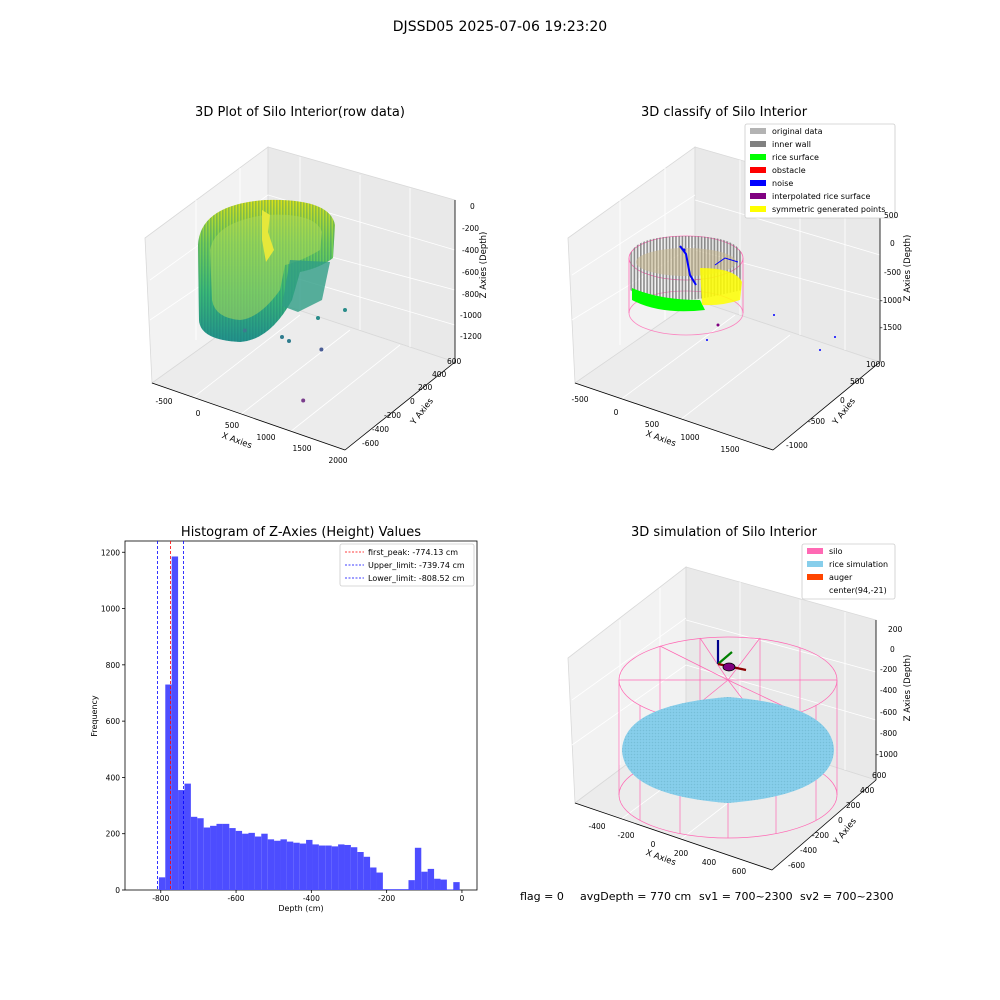 The width and height of the screenshot is (1000, 1000). I want to click on raw-3d-y-tick: 200, so click(425, 387).